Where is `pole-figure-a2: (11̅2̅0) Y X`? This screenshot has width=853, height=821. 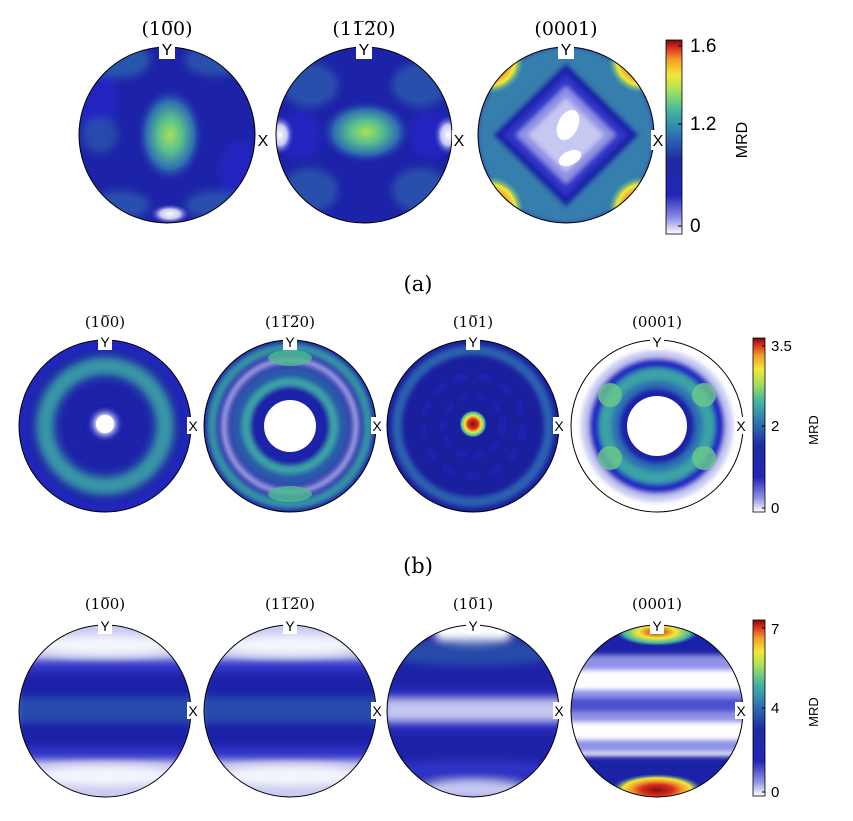 pole-figure-a2: (11̅2̅0) Y X is located at coordinates (371, 121).